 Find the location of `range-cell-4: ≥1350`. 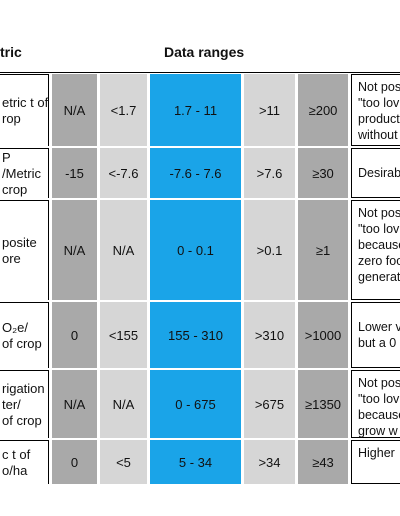

range-cell-4: ≥1350 is located at coordinates (323, 404).